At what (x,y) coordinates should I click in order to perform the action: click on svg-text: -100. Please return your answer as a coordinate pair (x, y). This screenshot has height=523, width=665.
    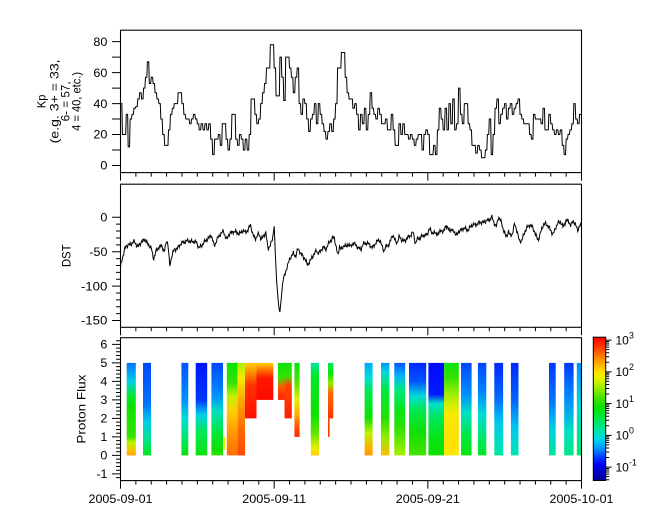
    Looking at the image, I should click on (94, 286).